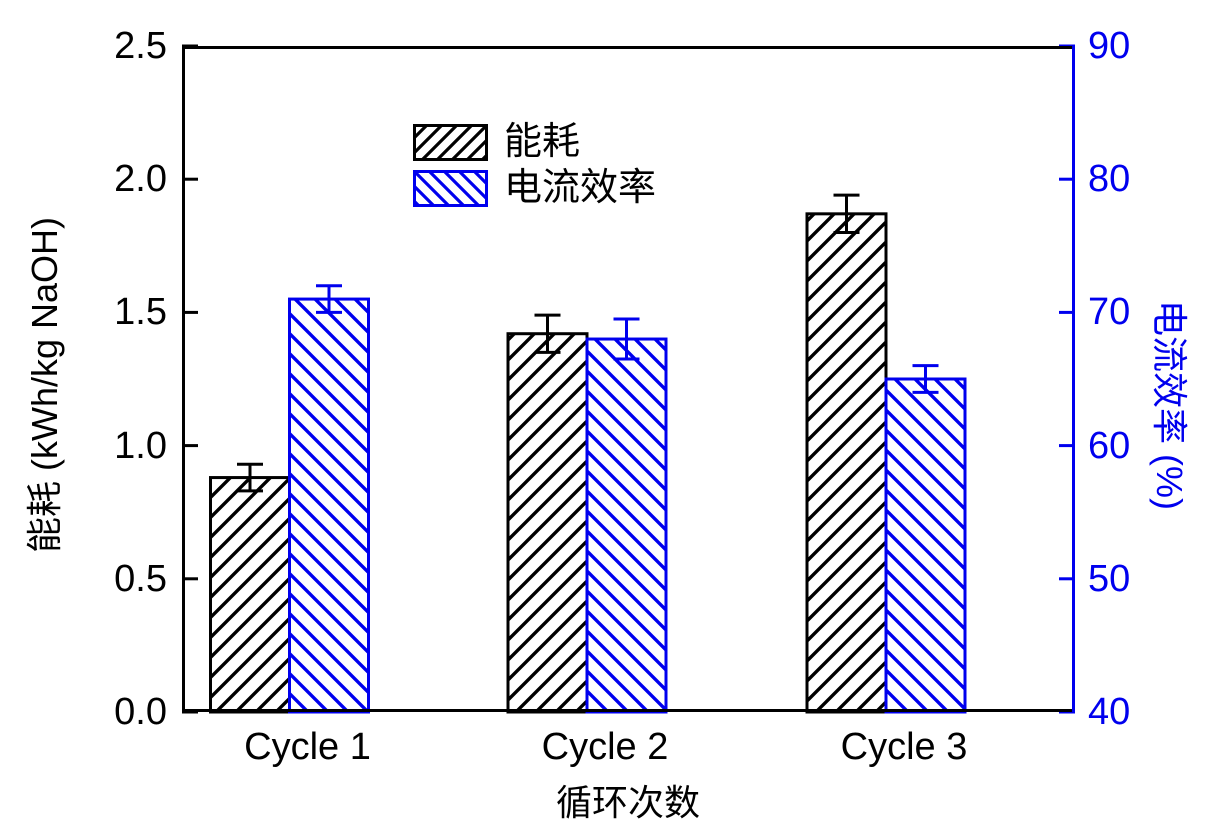 The height and width of the screenshot is (831, 1220). Describe the element at coordinates (1109, 46) in the screenshot. I see `right-axis-tick-label: 90` at that location.